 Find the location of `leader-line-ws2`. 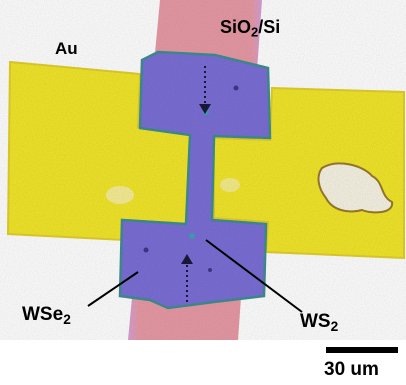

leader-line-ws2 is located at coordinates (254, 276).